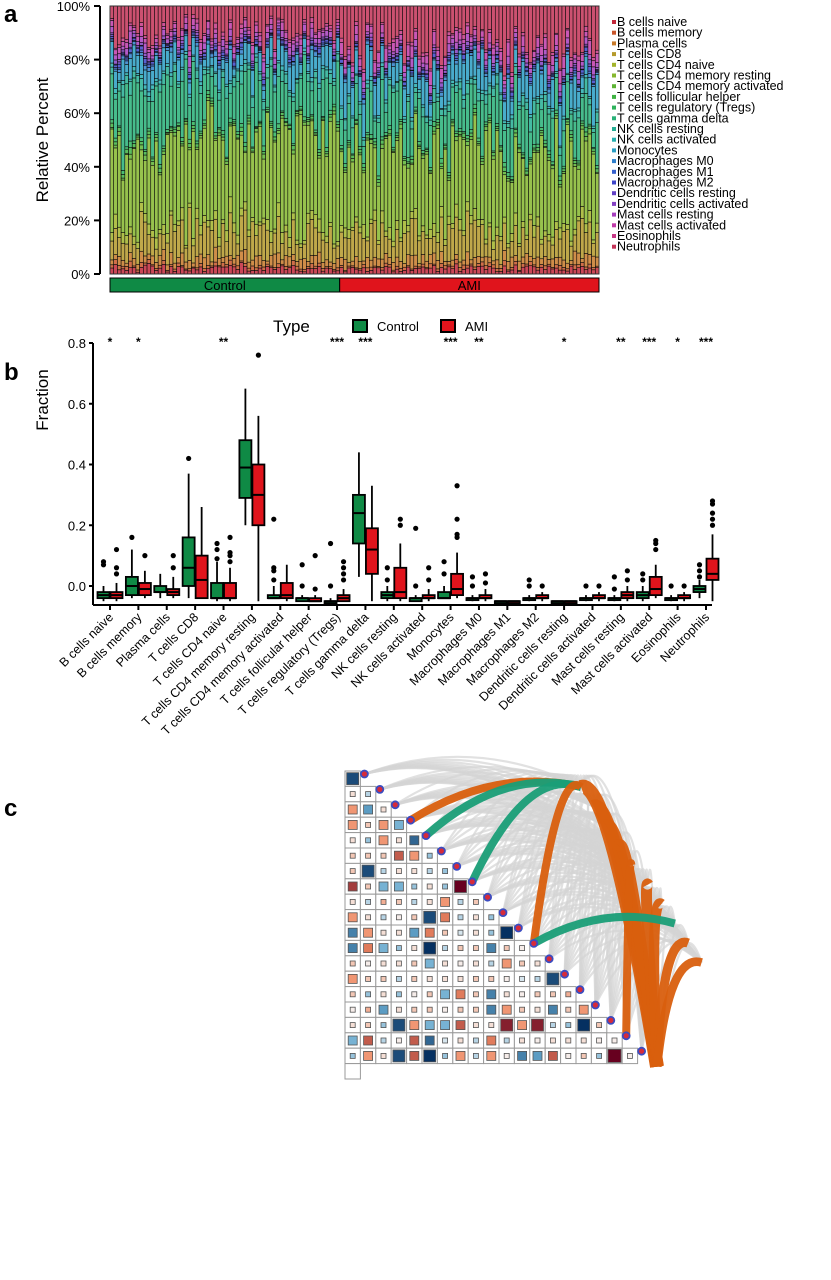  Describe the element at coordinates (77, 586) in the screenshot. I see `y-tick-label: 0.0` at that location.